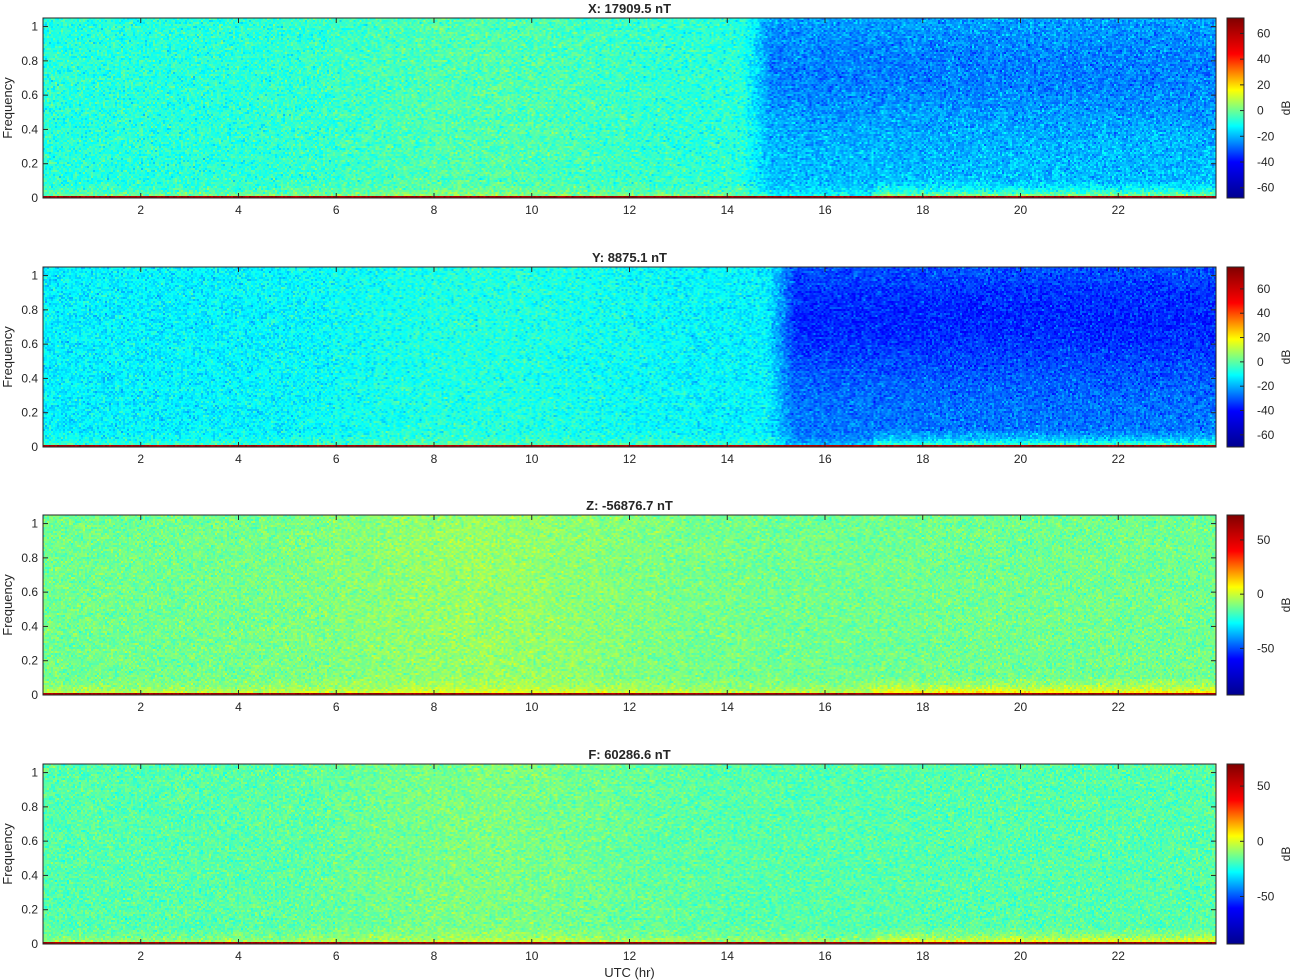 This screenshot has width=1297, height=980. I want to click on panel-title: X: 17909.5 nT, so click(629, 8).